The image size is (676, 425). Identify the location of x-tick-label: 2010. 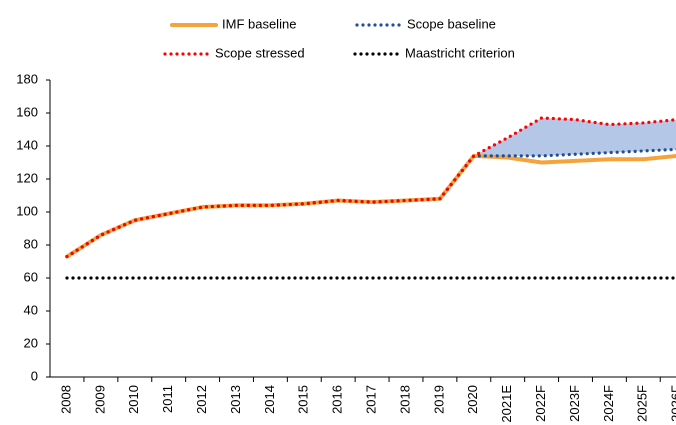
(133, 399).